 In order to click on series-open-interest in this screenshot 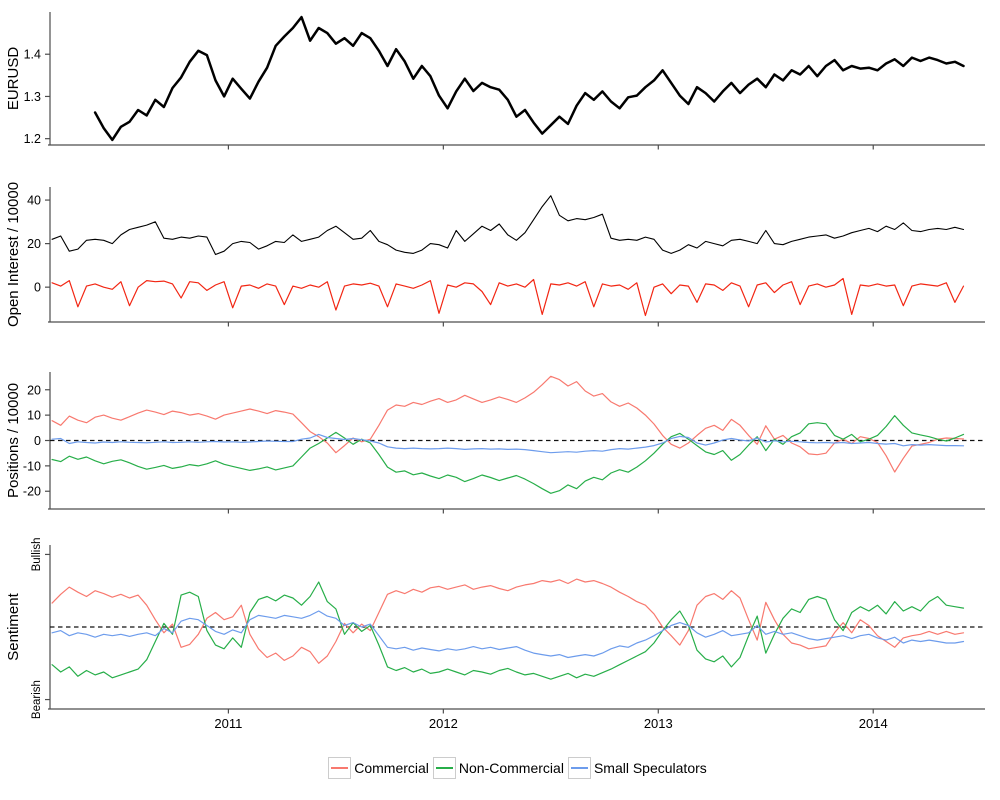, I will do `click(508, 225)`.